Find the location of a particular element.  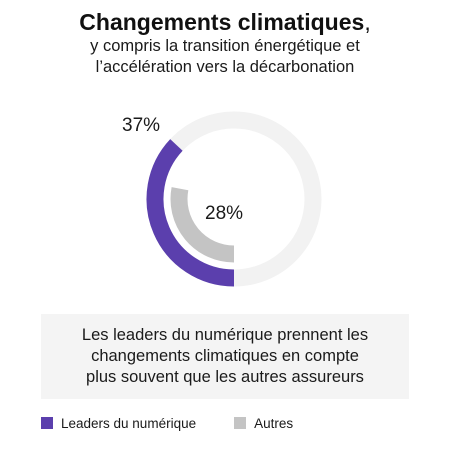

callout-line-3: plus souvent que les autres assureurs is located at coordinates (225, 377).